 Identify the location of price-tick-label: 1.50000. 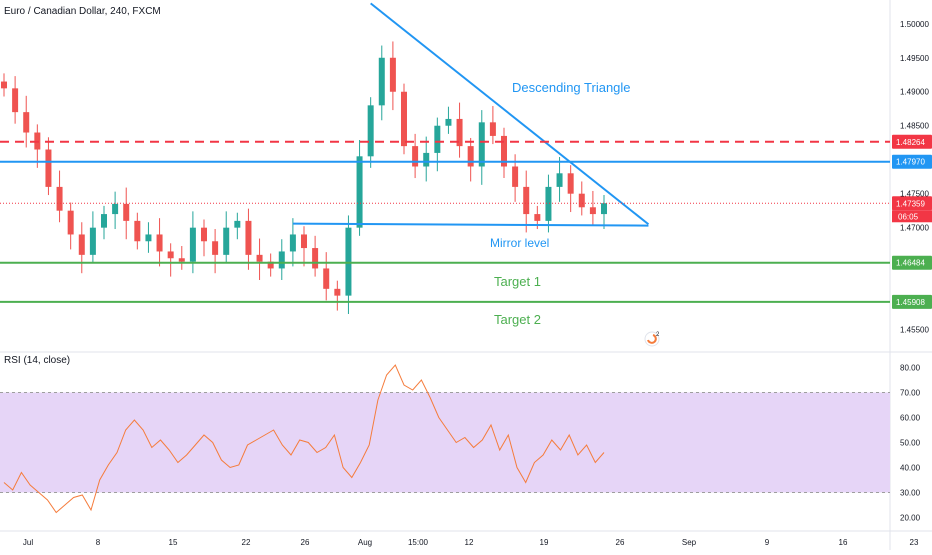
(914, 24).